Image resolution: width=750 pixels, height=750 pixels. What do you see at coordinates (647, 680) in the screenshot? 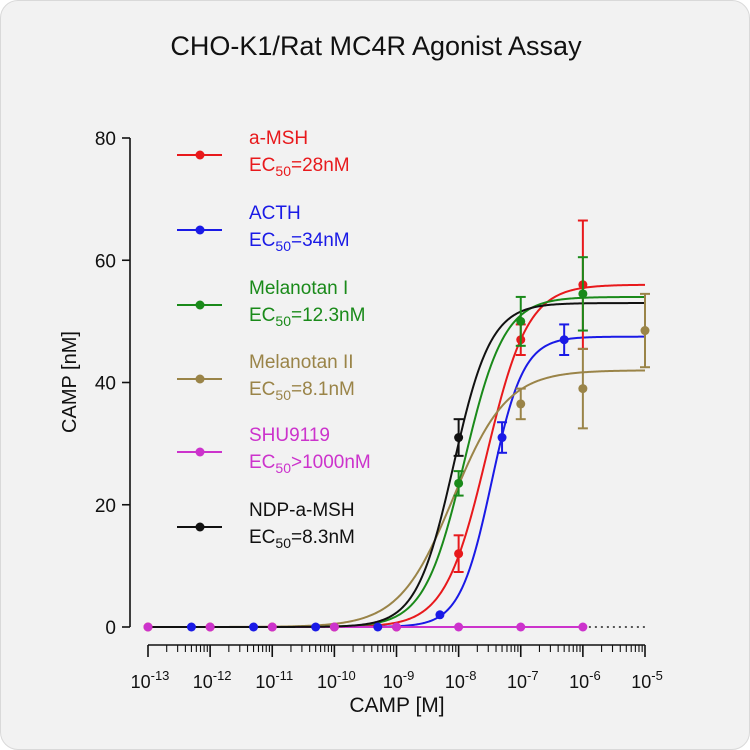
I see `x-tick-label: 10⁻⁵` at bounding box center [647, 680].